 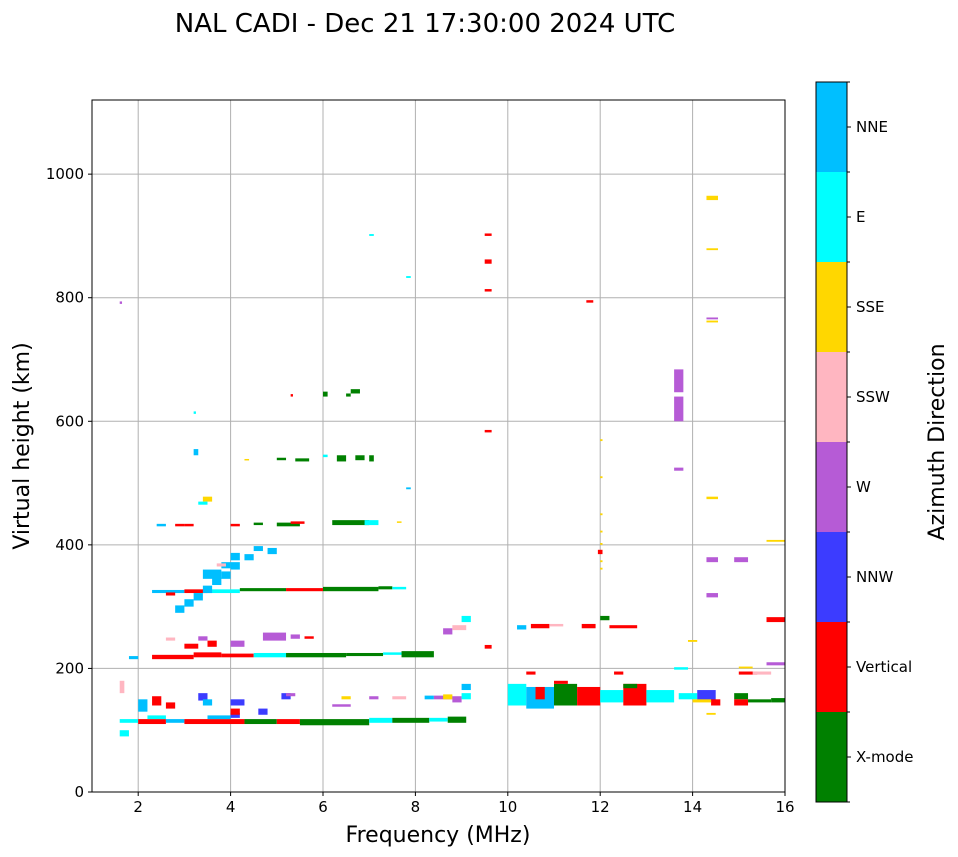 What do you see at coordinates (203, 697) in the screenshot?
I see `data-mark-nnw` at bounding box center [203, 697].